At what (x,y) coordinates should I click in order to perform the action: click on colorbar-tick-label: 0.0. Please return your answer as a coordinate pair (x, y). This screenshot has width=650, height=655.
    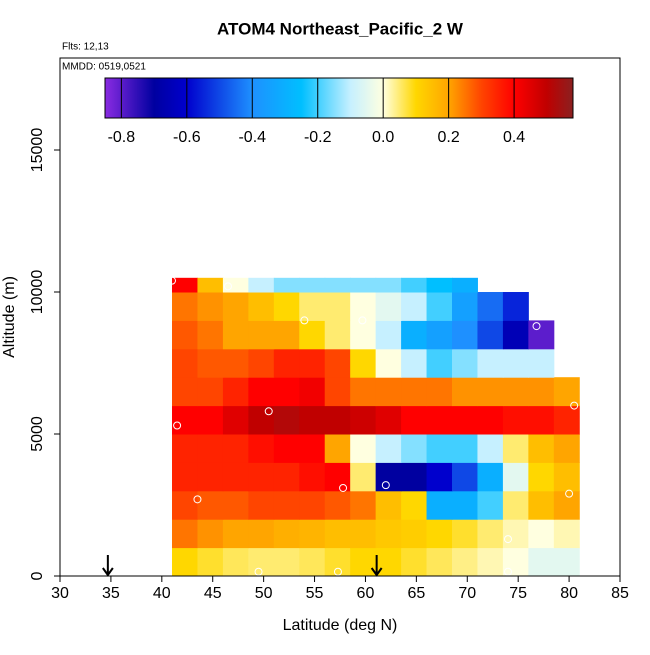
    Looking at the image, I should click on (383, 137).